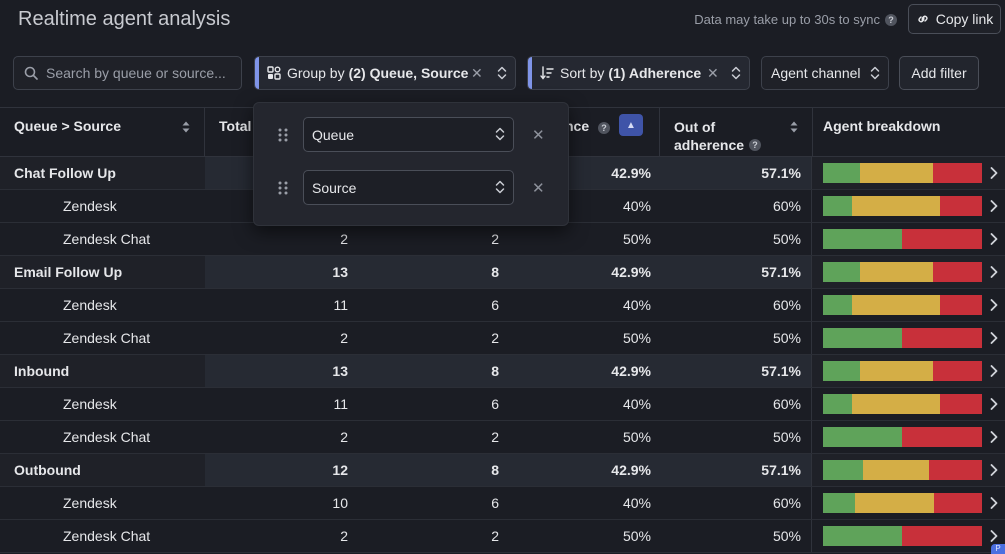 This screenshot has width=1005, height=554. What do you see at coordinates (502, 503) in the screenshot?
I see `table-row: Zendesk 10 6 40% 60%` at bounding box center [502, 503].